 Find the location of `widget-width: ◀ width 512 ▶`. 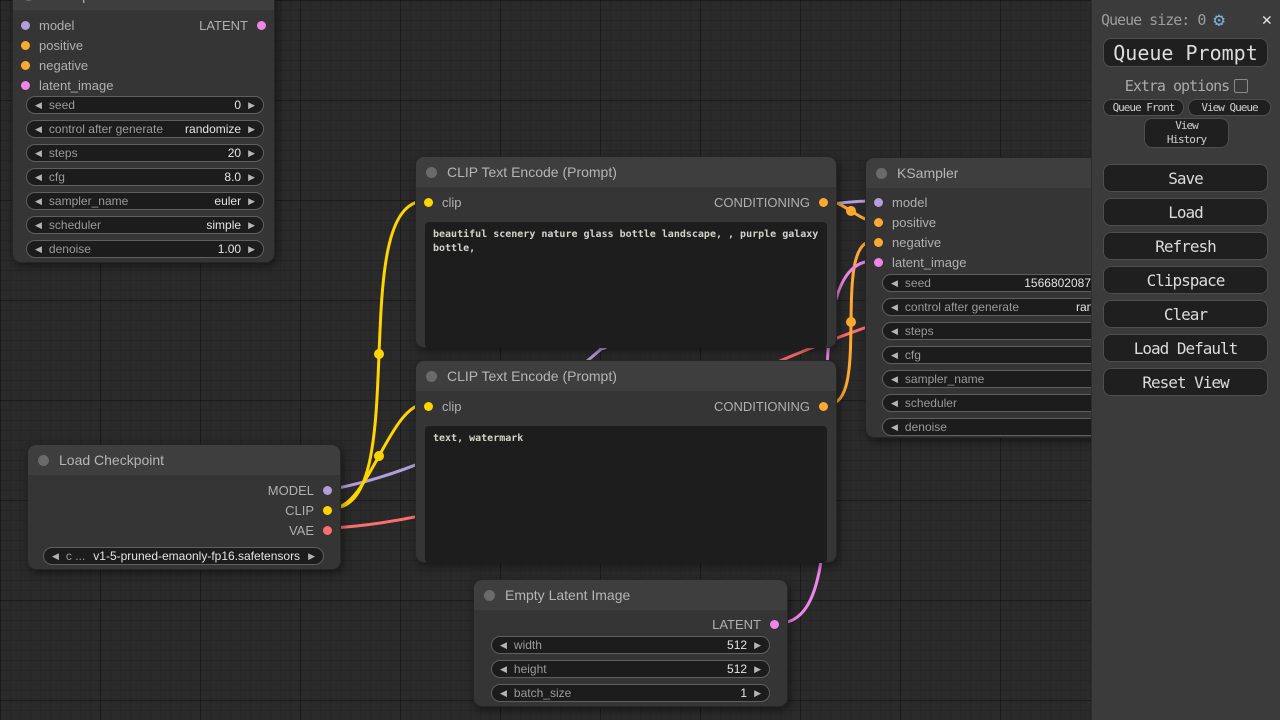

widget-width: ◀ width 512 ▶ is located at coordinates (630, 645).